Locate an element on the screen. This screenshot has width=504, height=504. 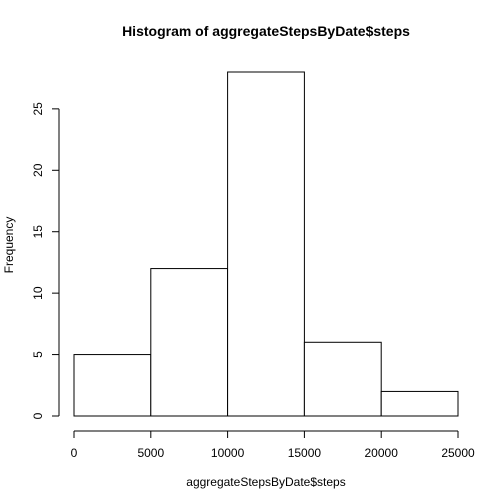
y-tick-label: 10 is located at coordinates (38, 293).